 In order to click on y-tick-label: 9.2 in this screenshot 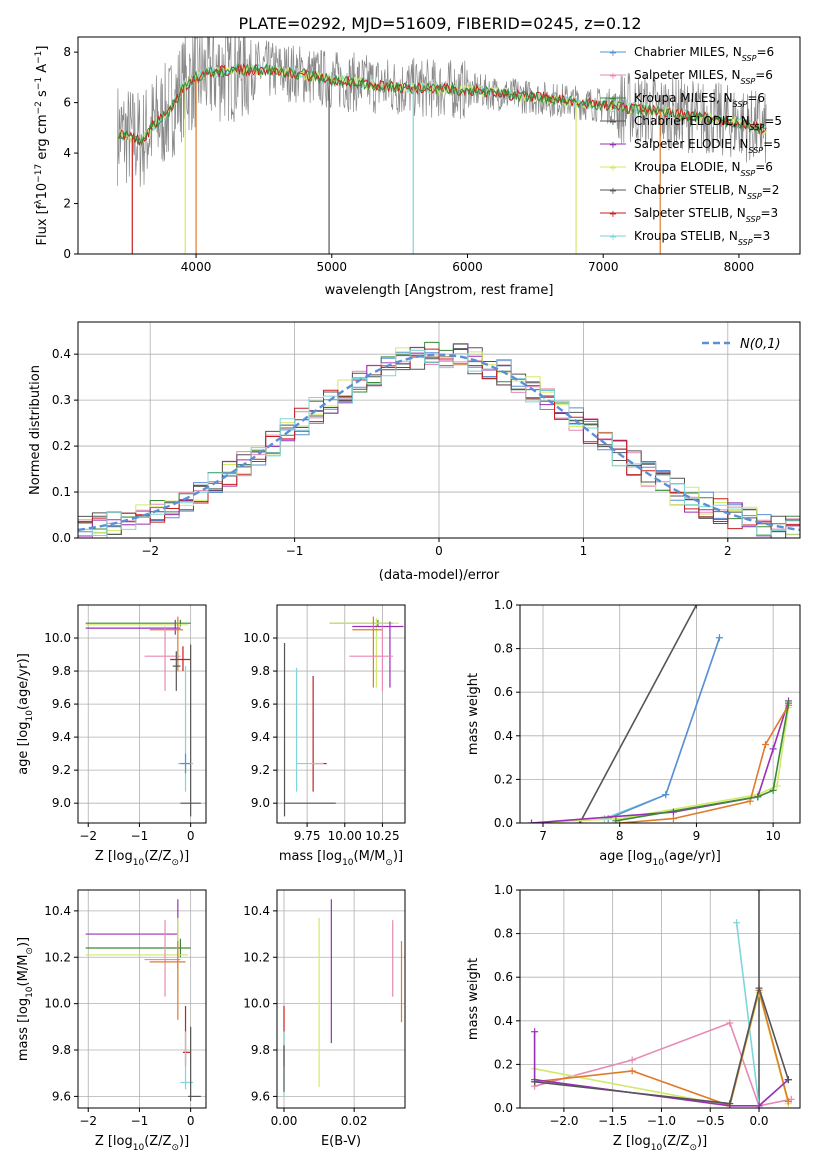, I will do `click(260, 770)`.